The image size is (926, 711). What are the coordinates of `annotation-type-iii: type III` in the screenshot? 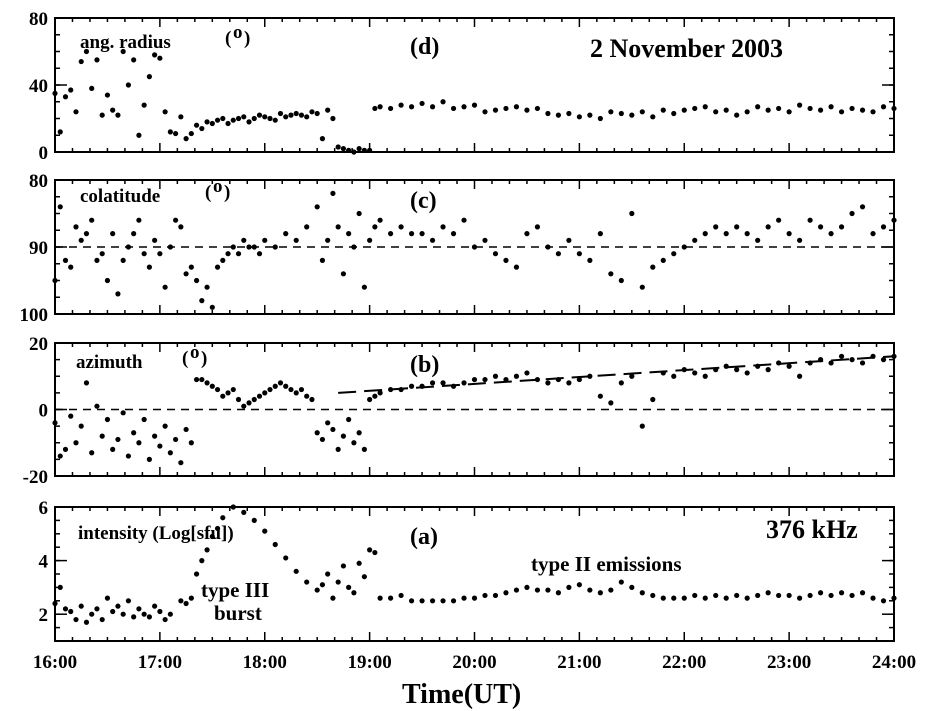 It's located at (235, 590).